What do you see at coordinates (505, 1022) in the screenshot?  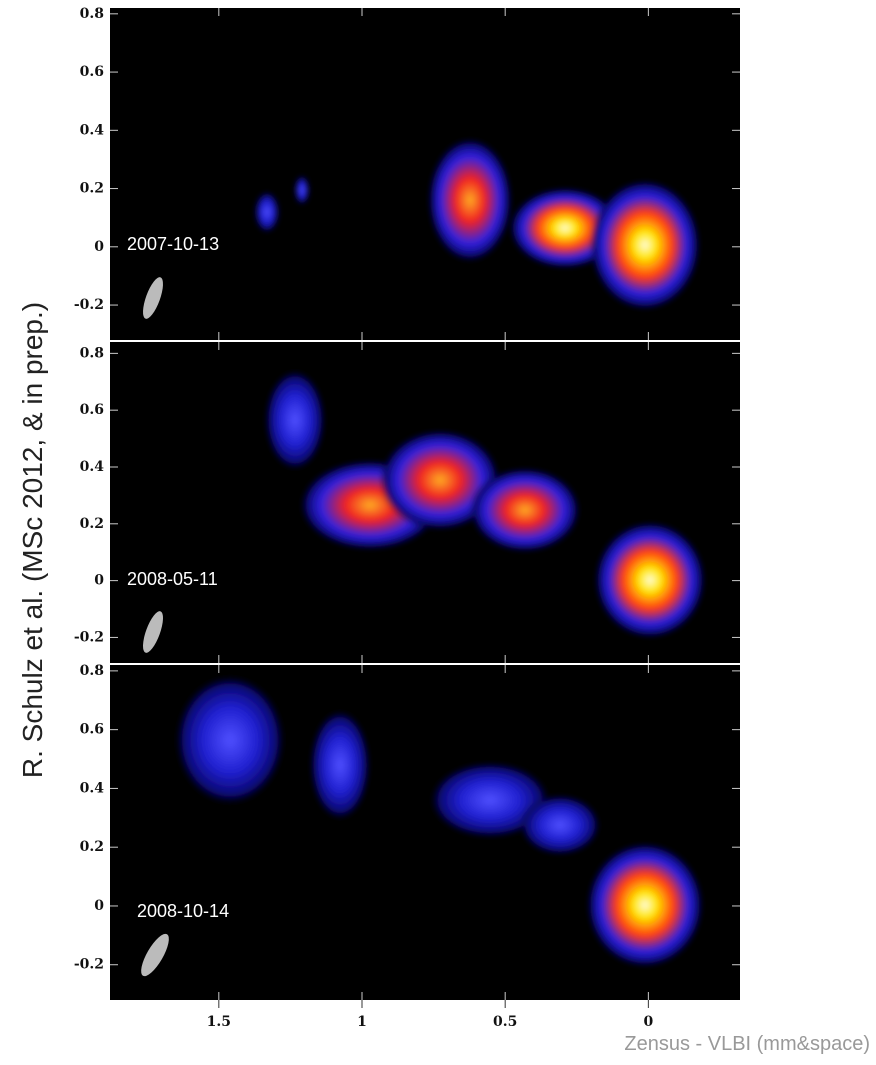 I see `x-tick-label: 0.5` at bounding box center [505, 1022].